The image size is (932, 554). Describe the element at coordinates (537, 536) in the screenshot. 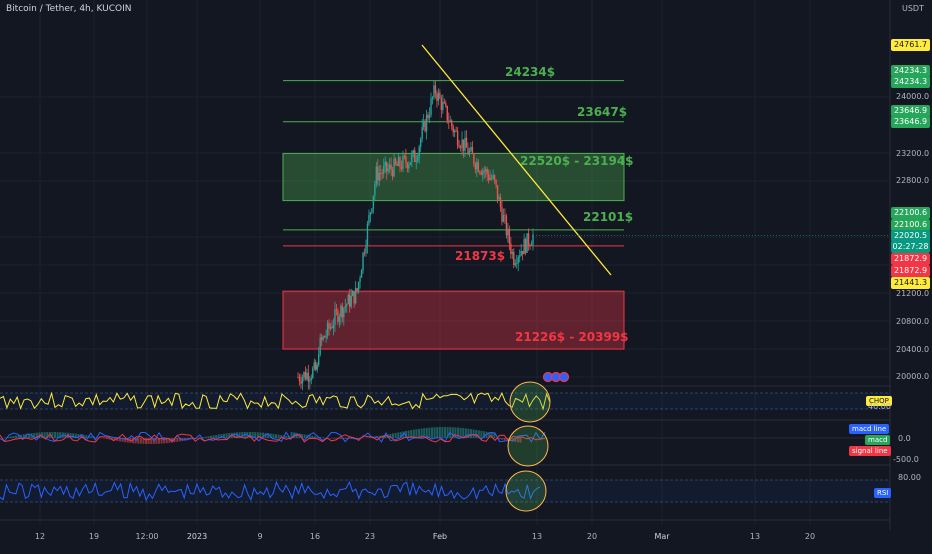

I see `date-label: 13` at that location.